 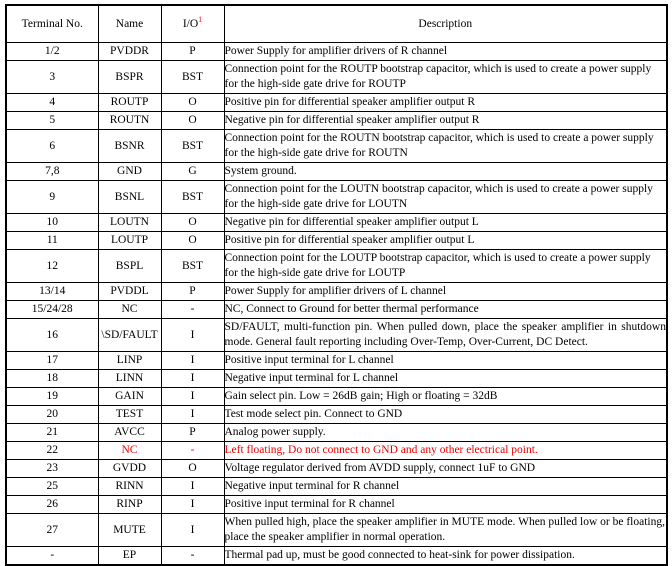 What do you see at coordinates (129, 468) in the screenshot?
I see `cell-name: GVDD` at bounding box center [129, 468].